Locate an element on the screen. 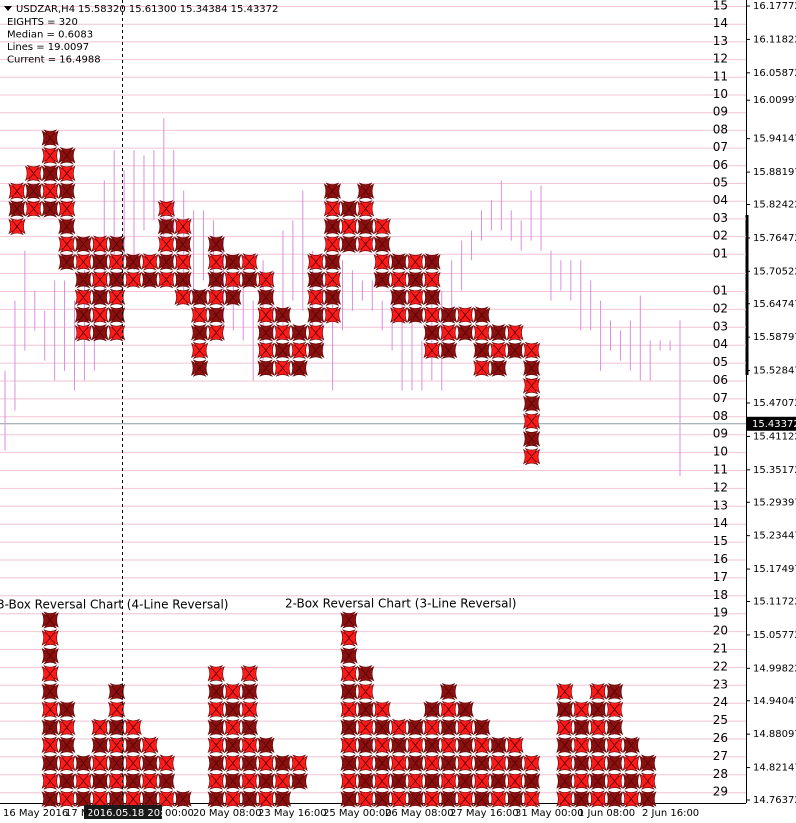 This screenshot has height=823, width=796. y-tick-label: 15.05772 is located at coordinates (774, 635).